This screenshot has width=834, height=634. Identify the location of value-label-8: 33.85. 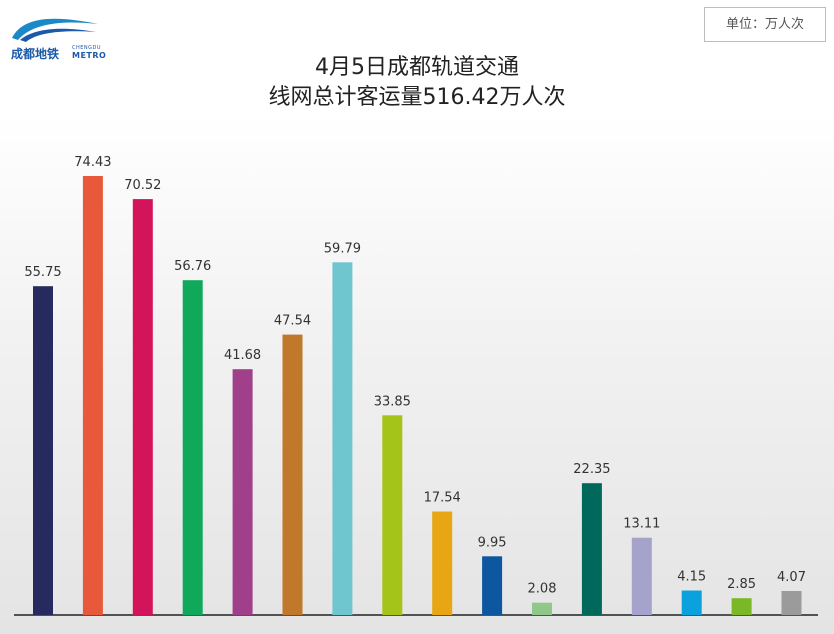
(392, 401).